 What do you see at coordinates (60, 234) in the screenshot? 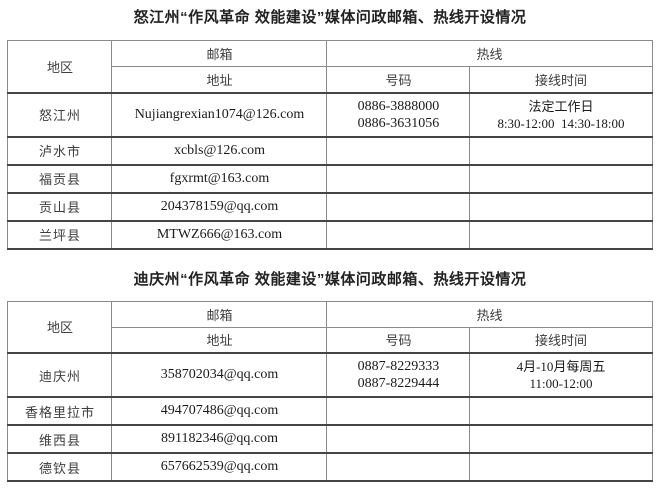
I see `region-cell: 兰坪县` at bounding box center [60, 234].